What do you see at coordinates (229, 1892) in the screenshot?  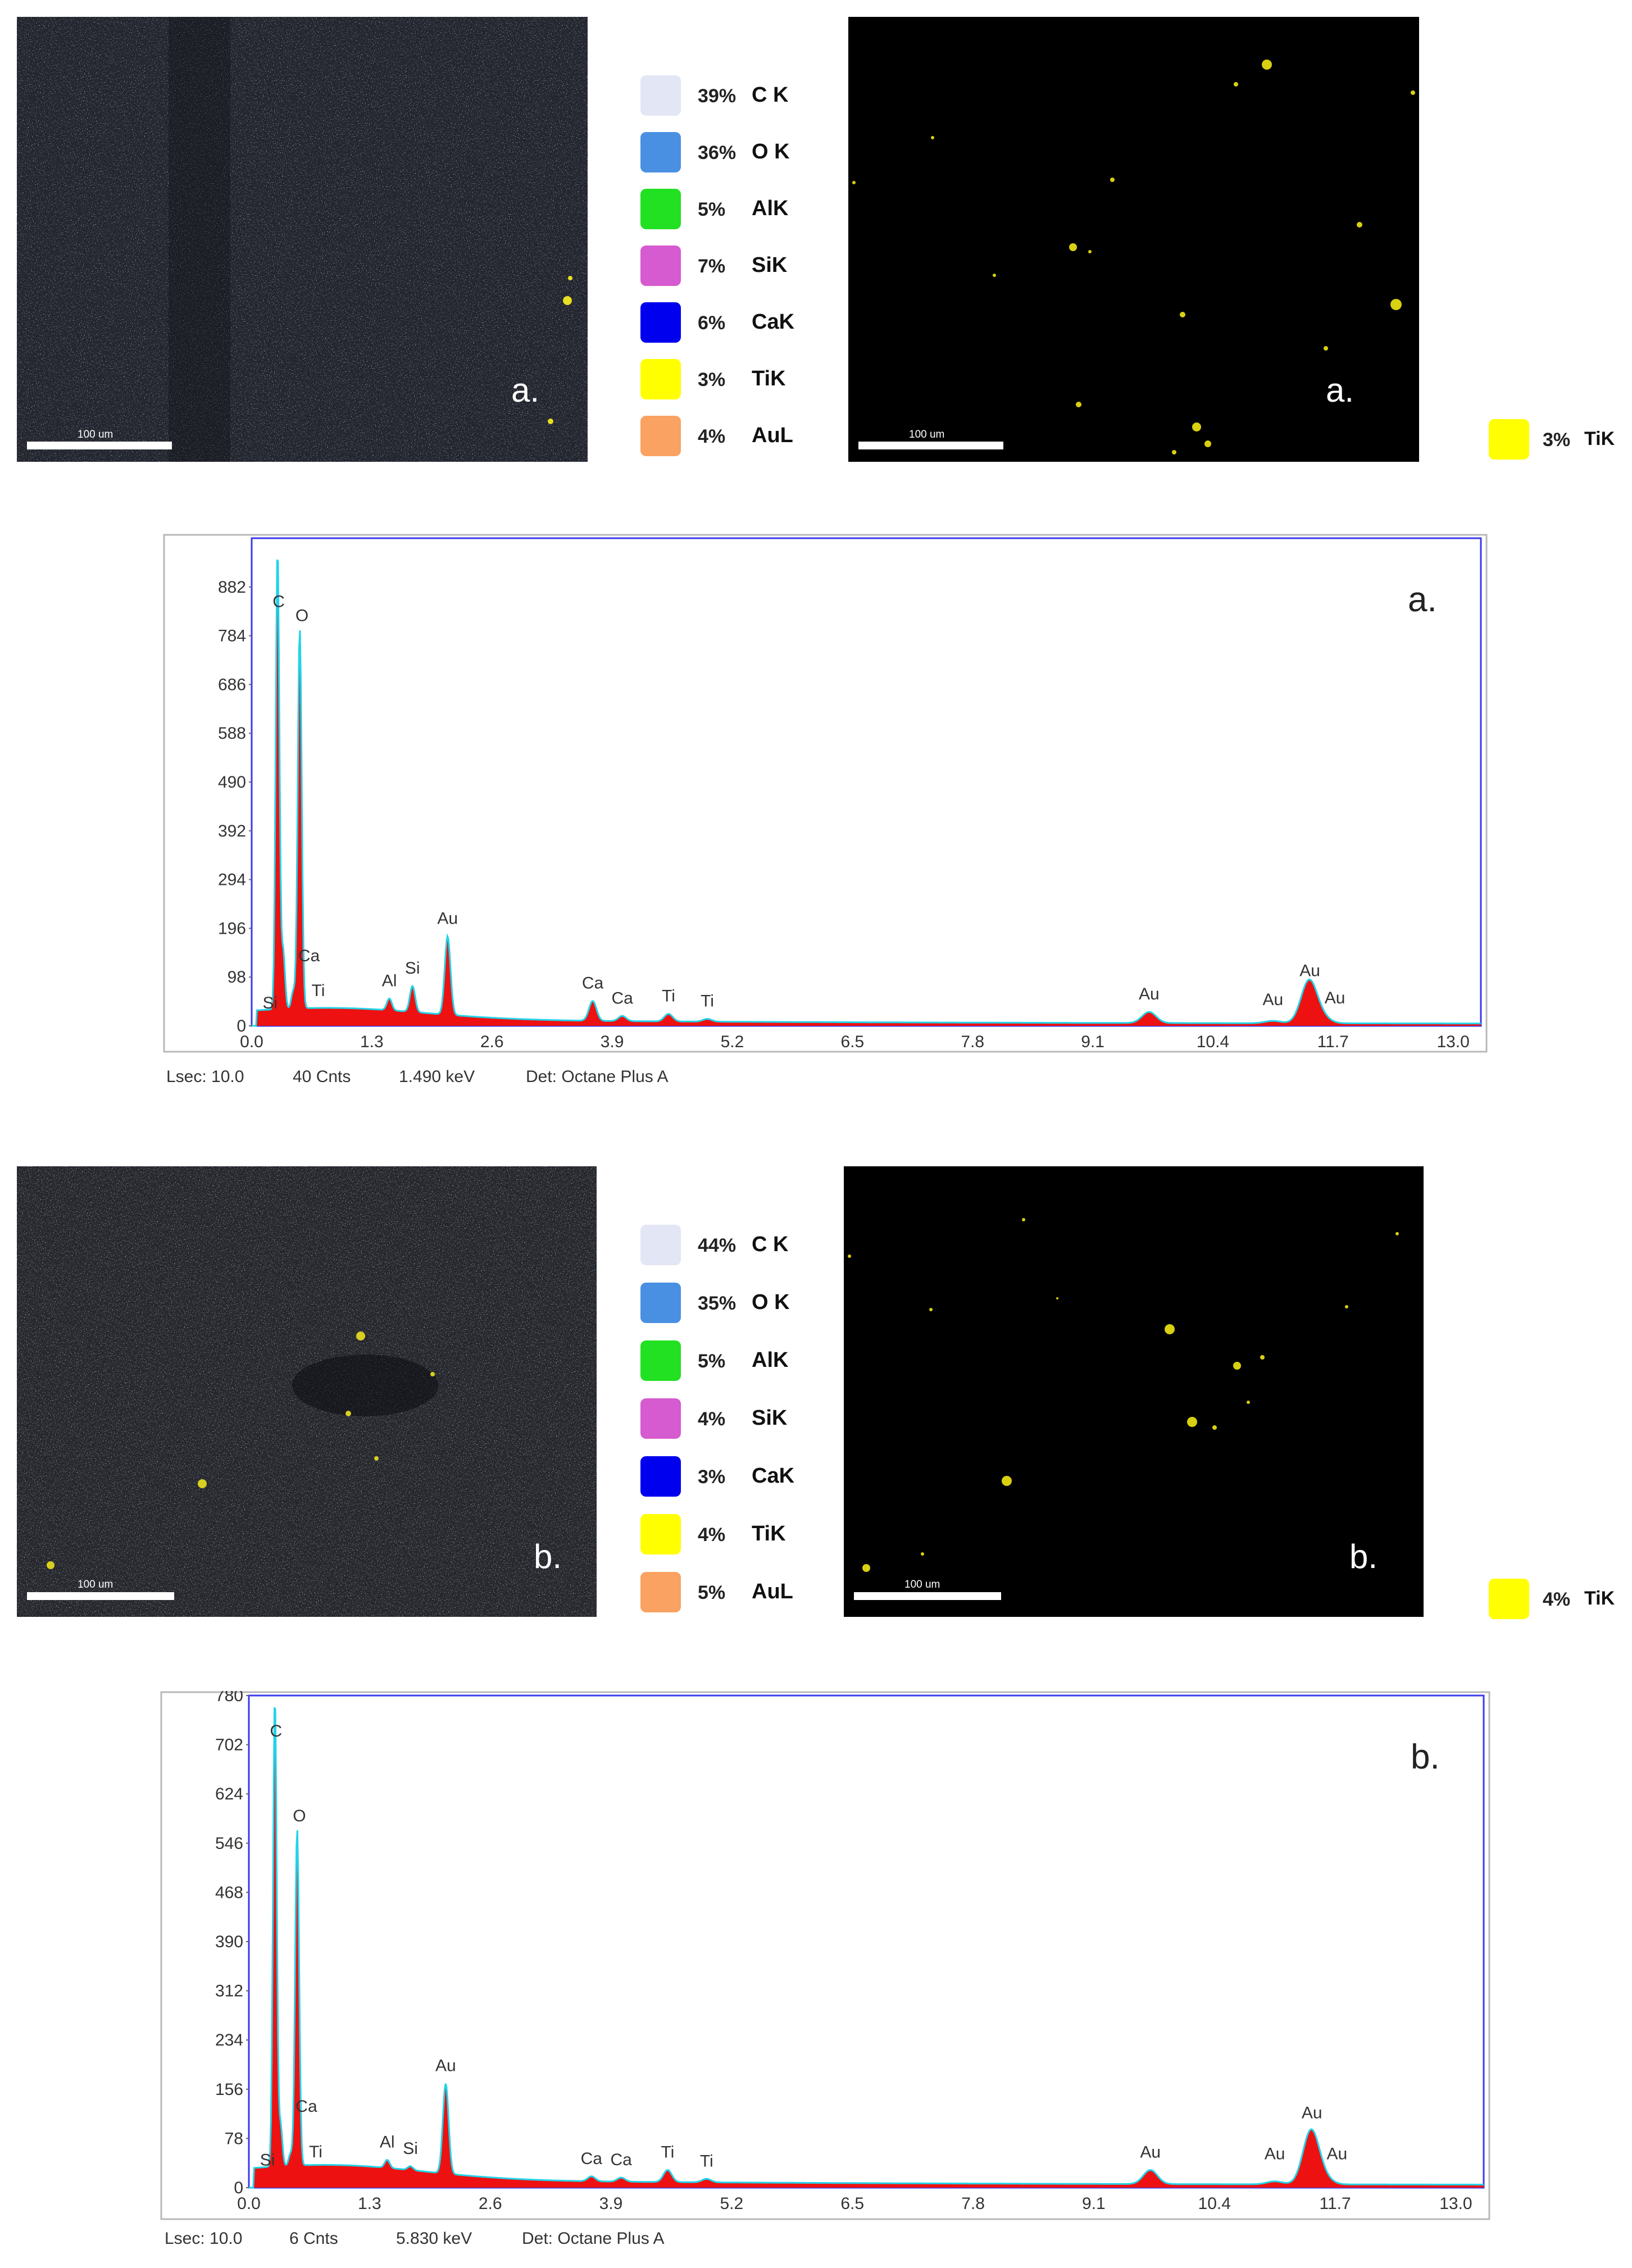 I see `y-tick-label: 468` at bounding box center [229, 1892].